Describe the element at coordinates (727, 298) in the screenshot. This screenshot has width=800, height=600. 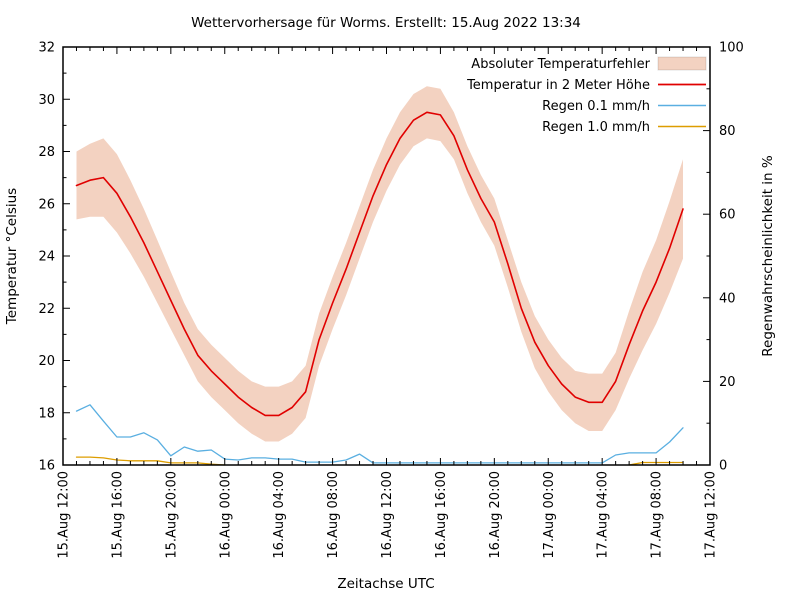
I see `y2-tick-label: 40` at that location.